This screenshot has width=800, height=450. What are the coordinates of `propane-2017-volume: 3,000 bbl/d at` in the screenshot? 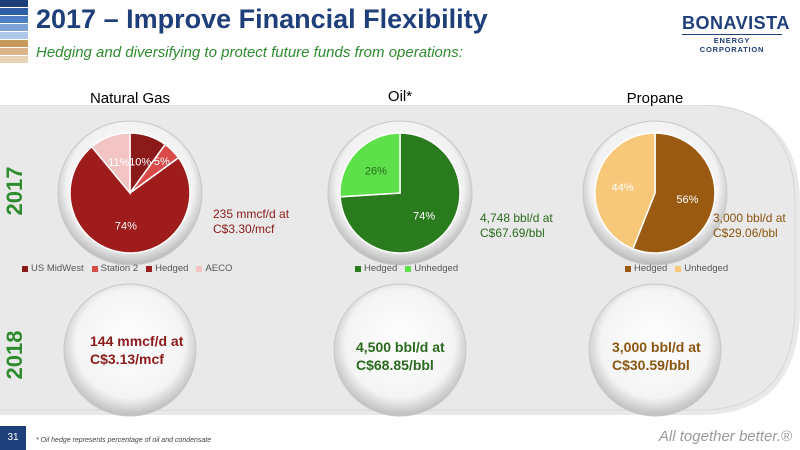 It's located at (749, 218).